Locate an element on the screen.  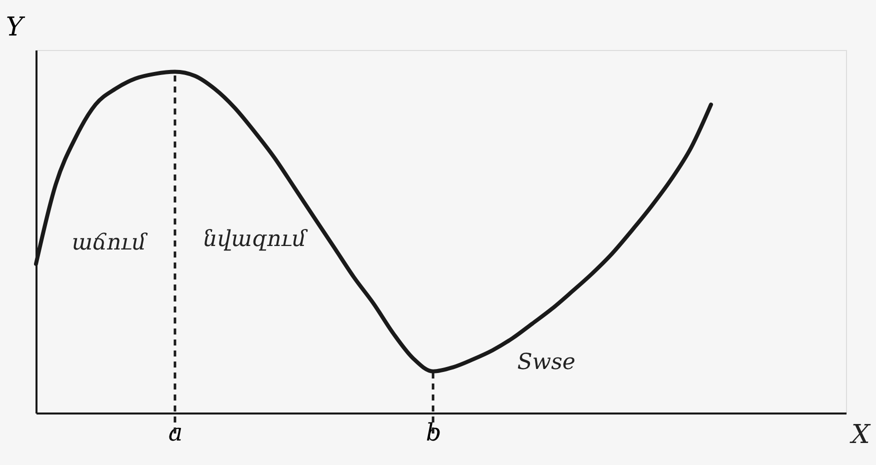
annotation: Swse is located at coordinates (546, 363).